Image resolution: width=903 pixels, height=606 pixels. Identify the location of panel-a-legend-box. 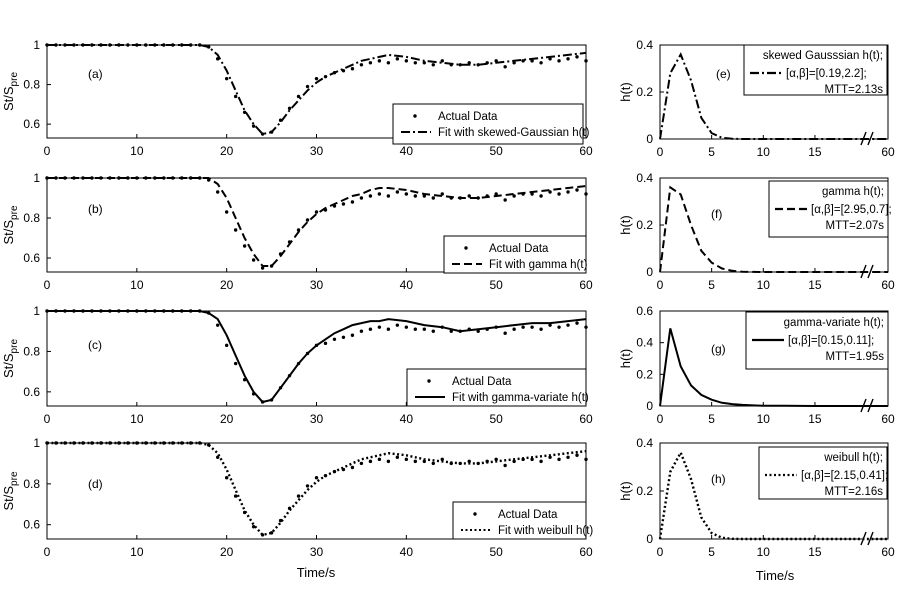
(488, 124).